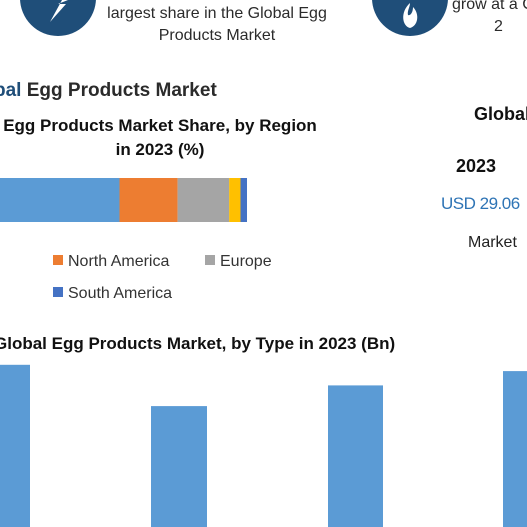 The width and height of the screenshot is (527, 527). What do you see at coordinates (120, 293) in the screenshot?
I see `legend-label-south-america: South America` at bounding box center [120, 293].